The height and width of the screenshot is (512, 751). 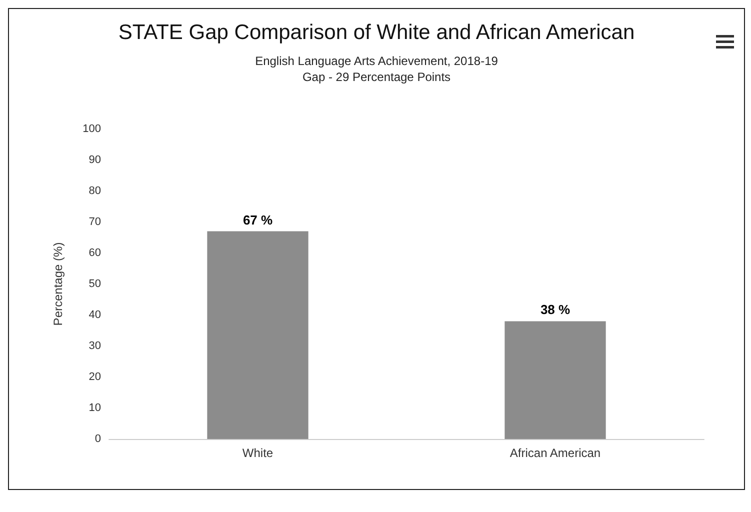 What do you see at coordinates (94, 346) in the screenshot?
I see `y-tick-label: 30` at bounding box center [94, 346].